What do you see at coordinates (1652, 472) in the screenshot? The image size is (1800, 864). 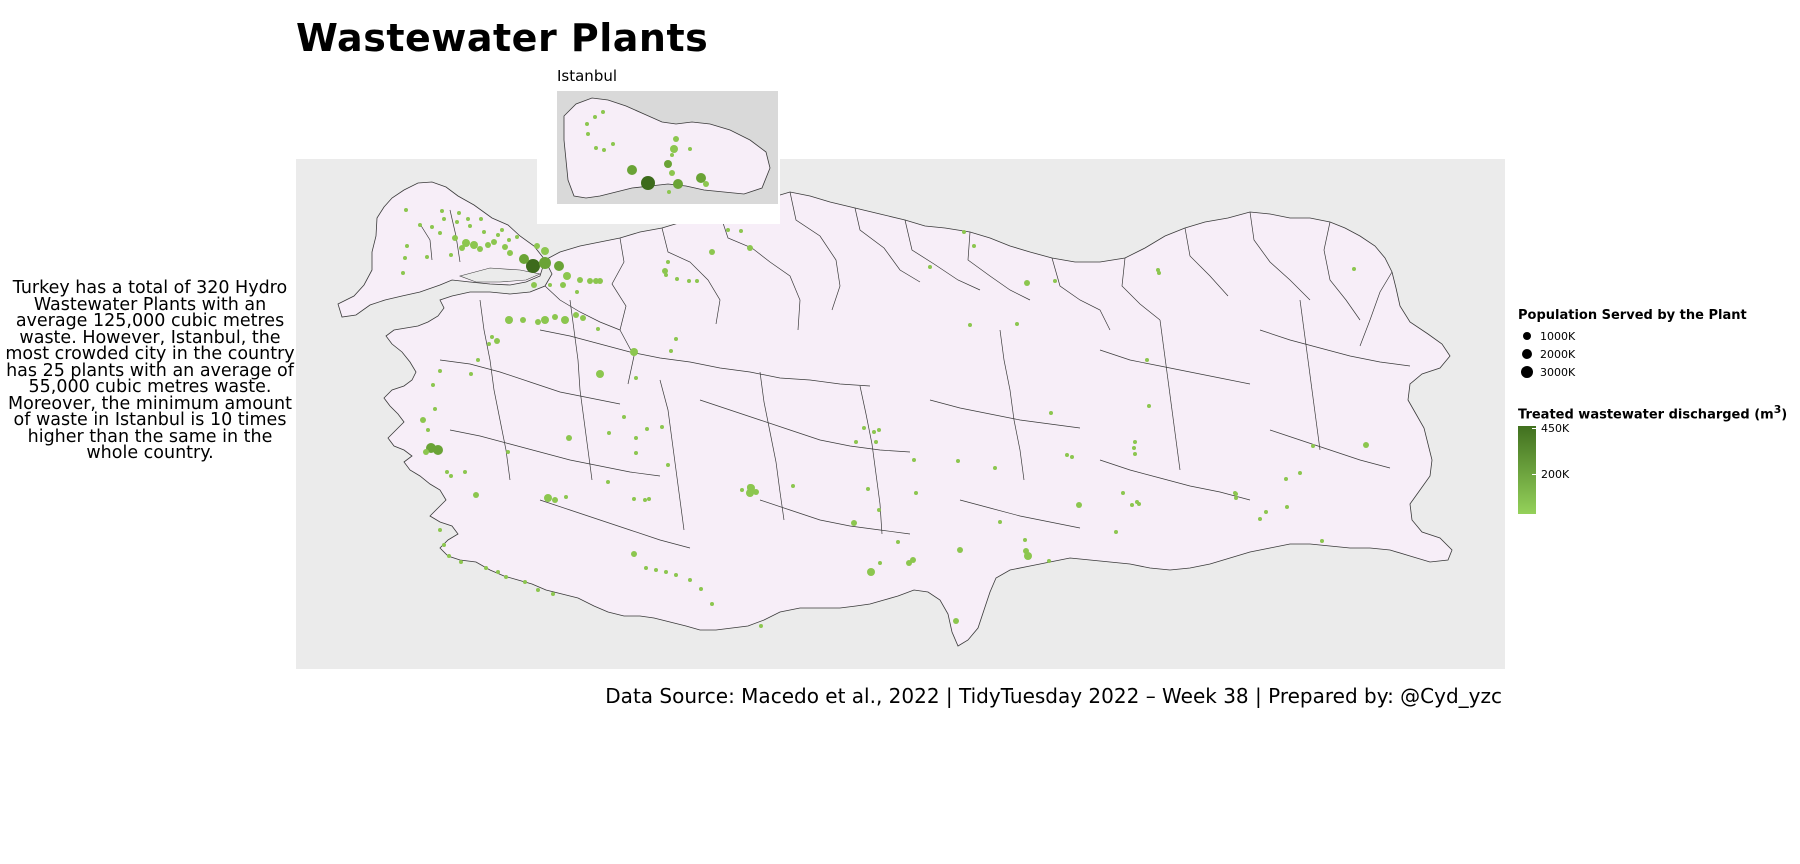 I see `colorbar-wrap: 450K 200K` at bounding box center [1652, 472].